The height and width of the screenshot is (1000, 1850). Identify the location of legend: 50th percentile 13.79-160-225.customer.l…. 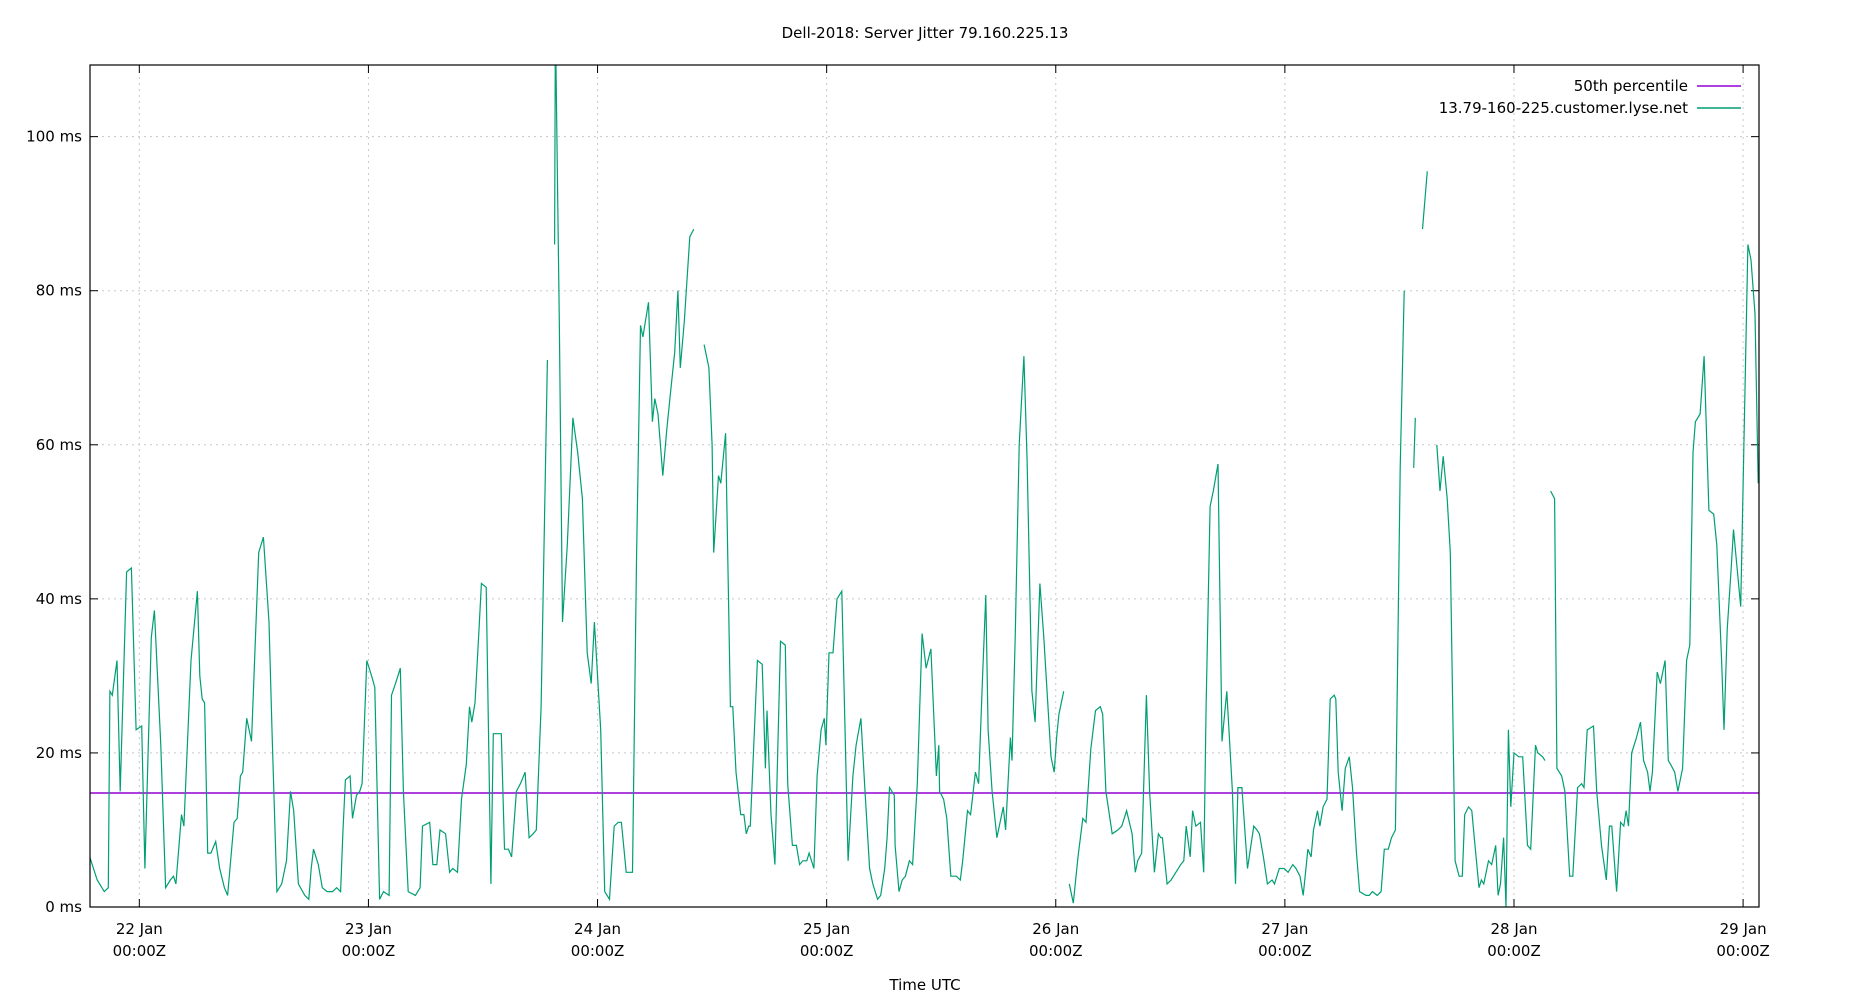
(1590, 97).